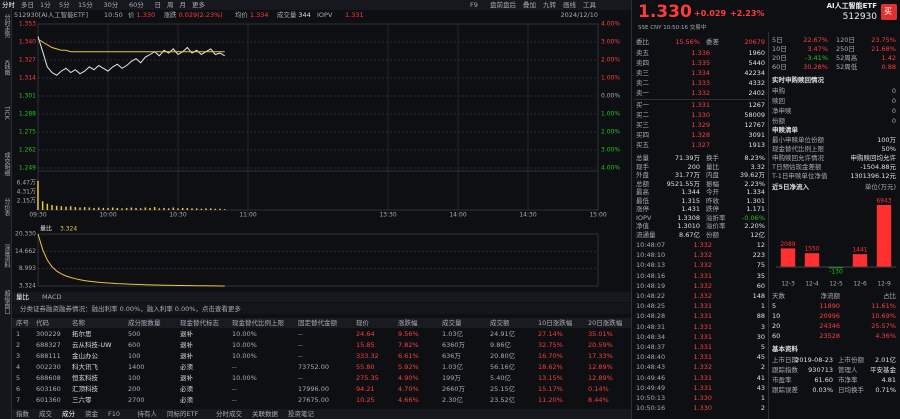 This screenshot has height=419, width=900. What do you see at coordinates (408, 345) in the screenshot?
I see `table-cell: 7.82%` at bounding box center [408, 345].